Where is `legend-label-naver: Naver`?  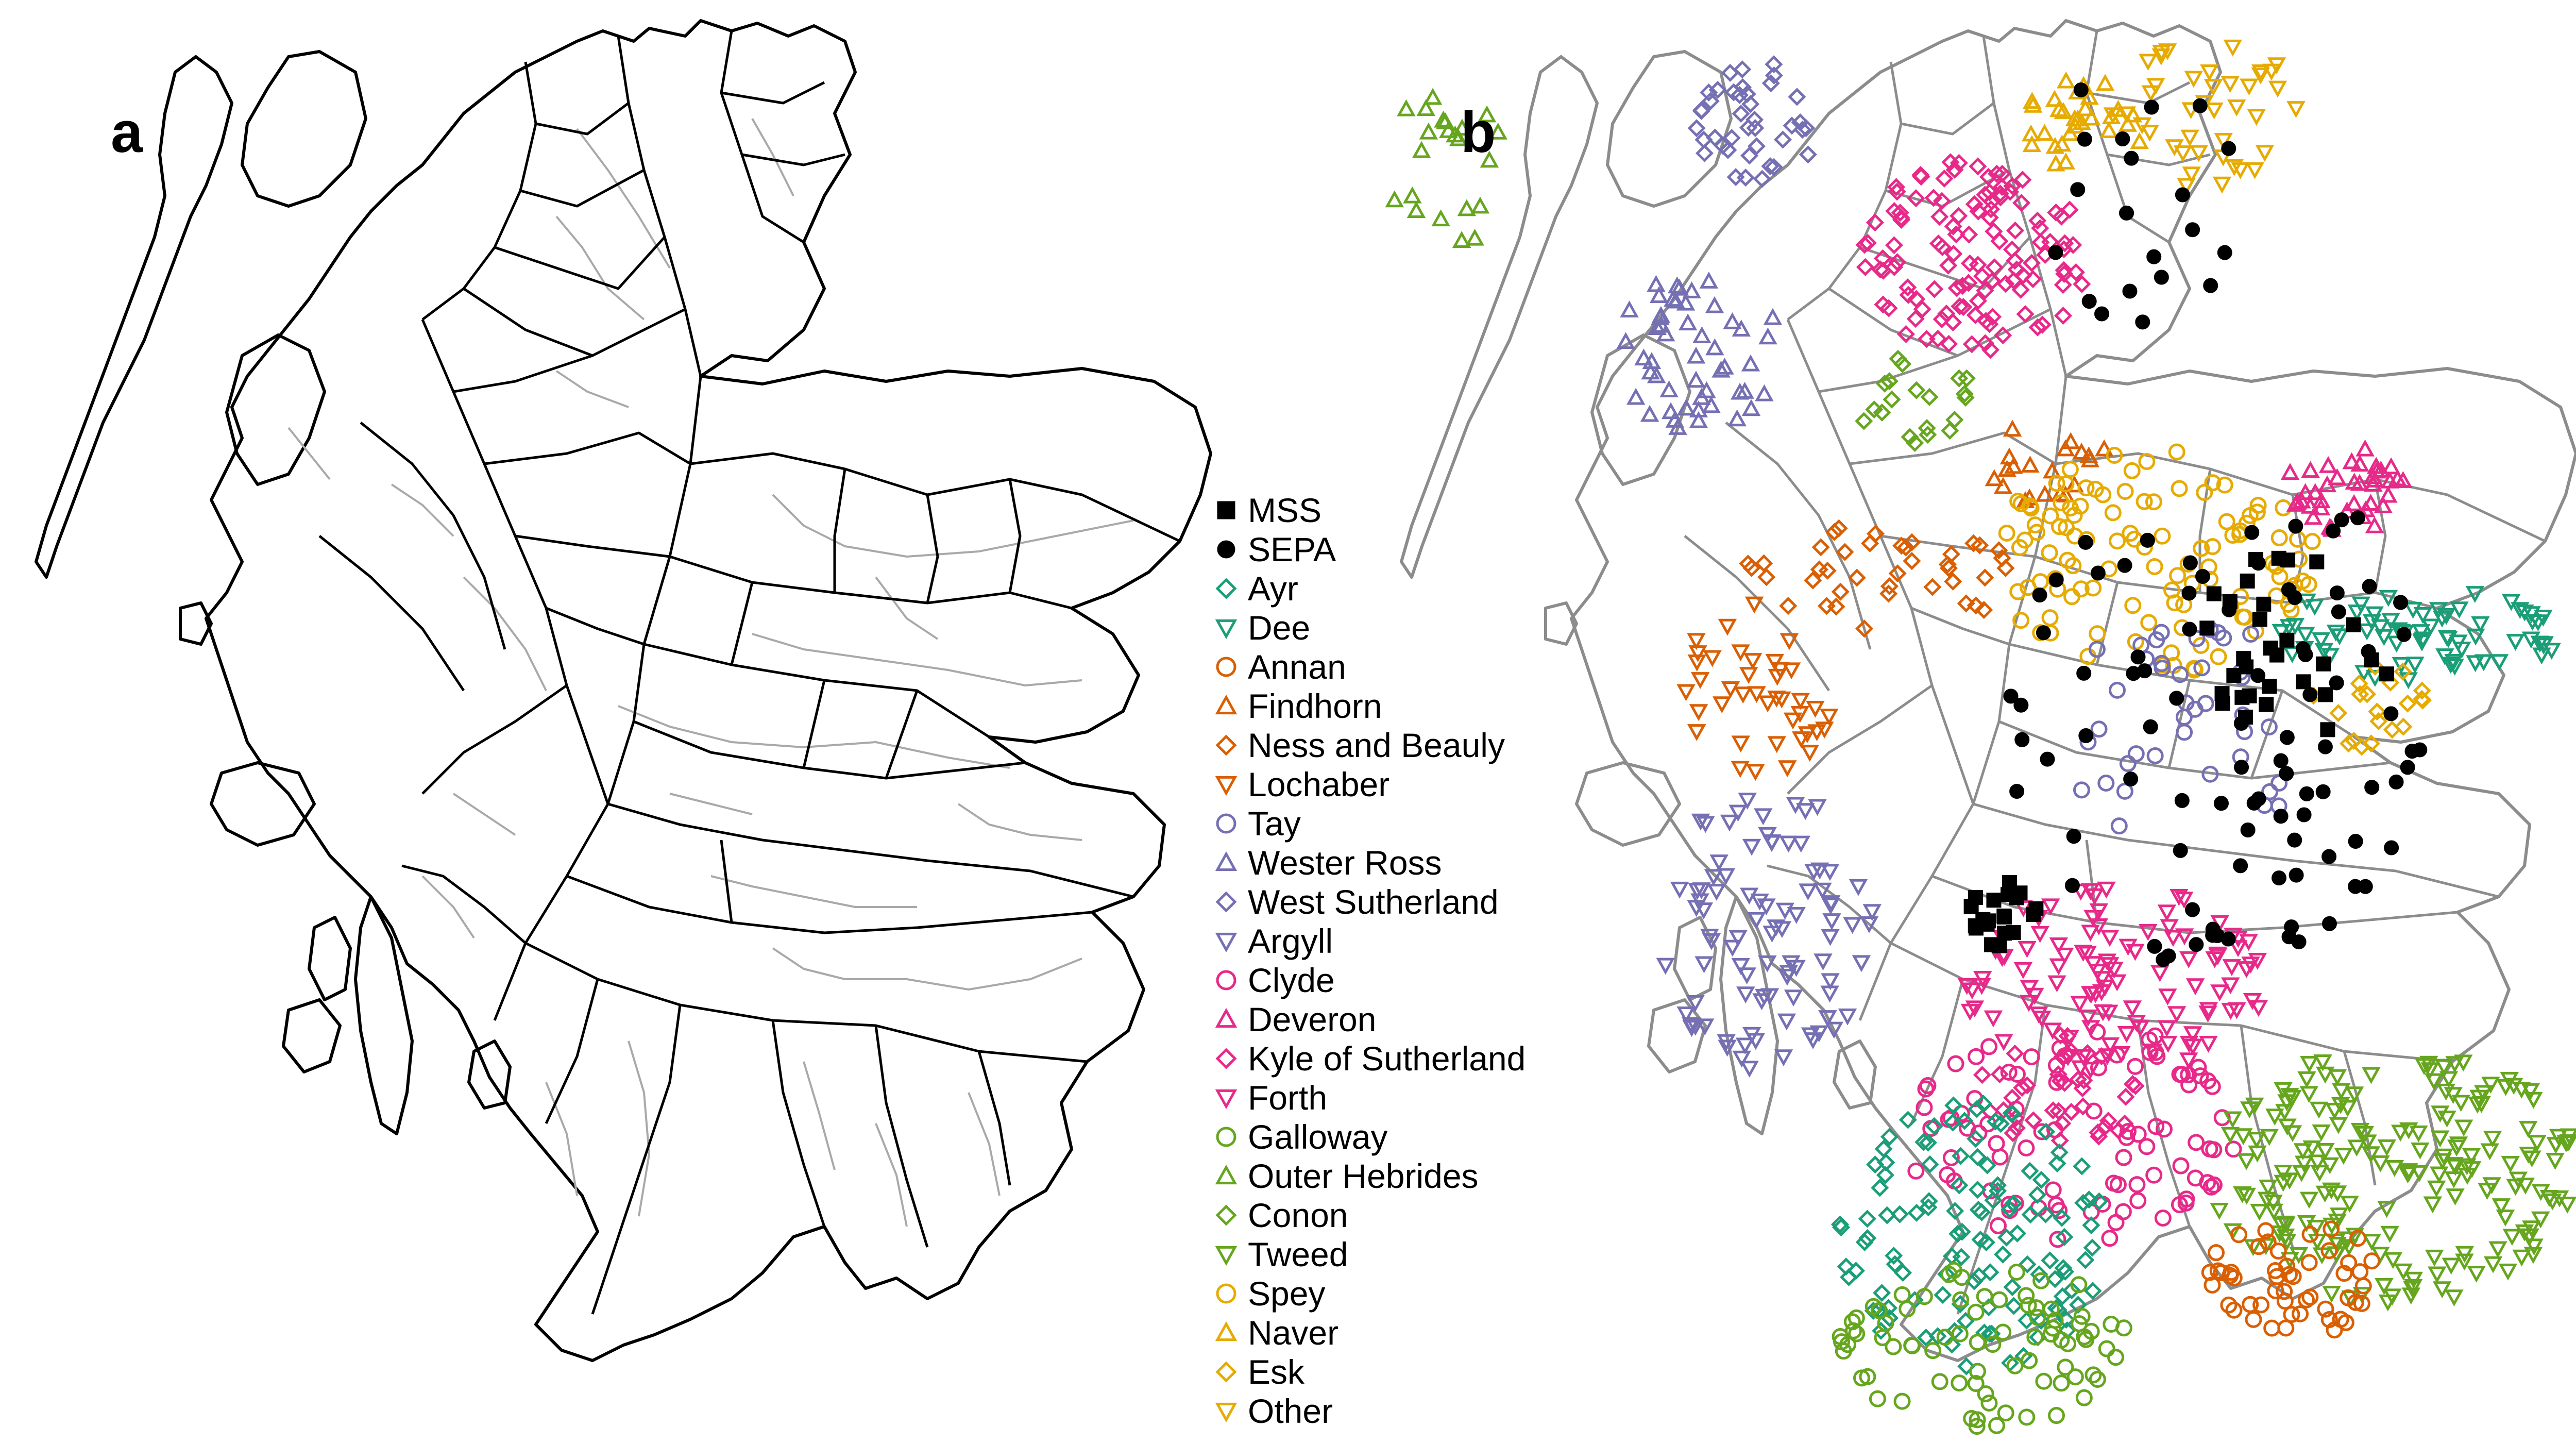
legend-label-naver: Naver is located at coordinates (1293, 1333).